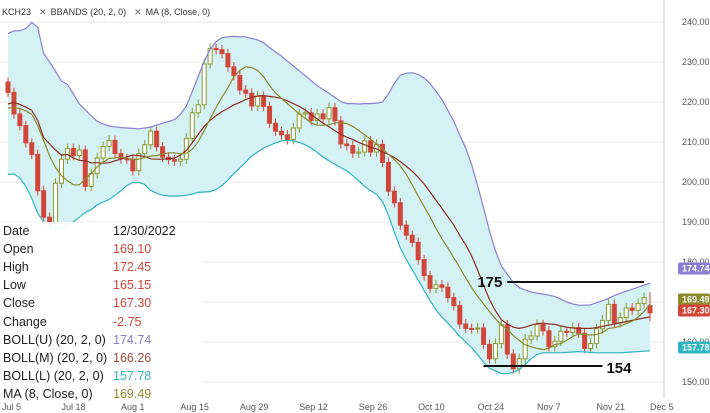 The image size is (710, 413). I want to click on x-tick-label: Sep 26, so click(373, 407).